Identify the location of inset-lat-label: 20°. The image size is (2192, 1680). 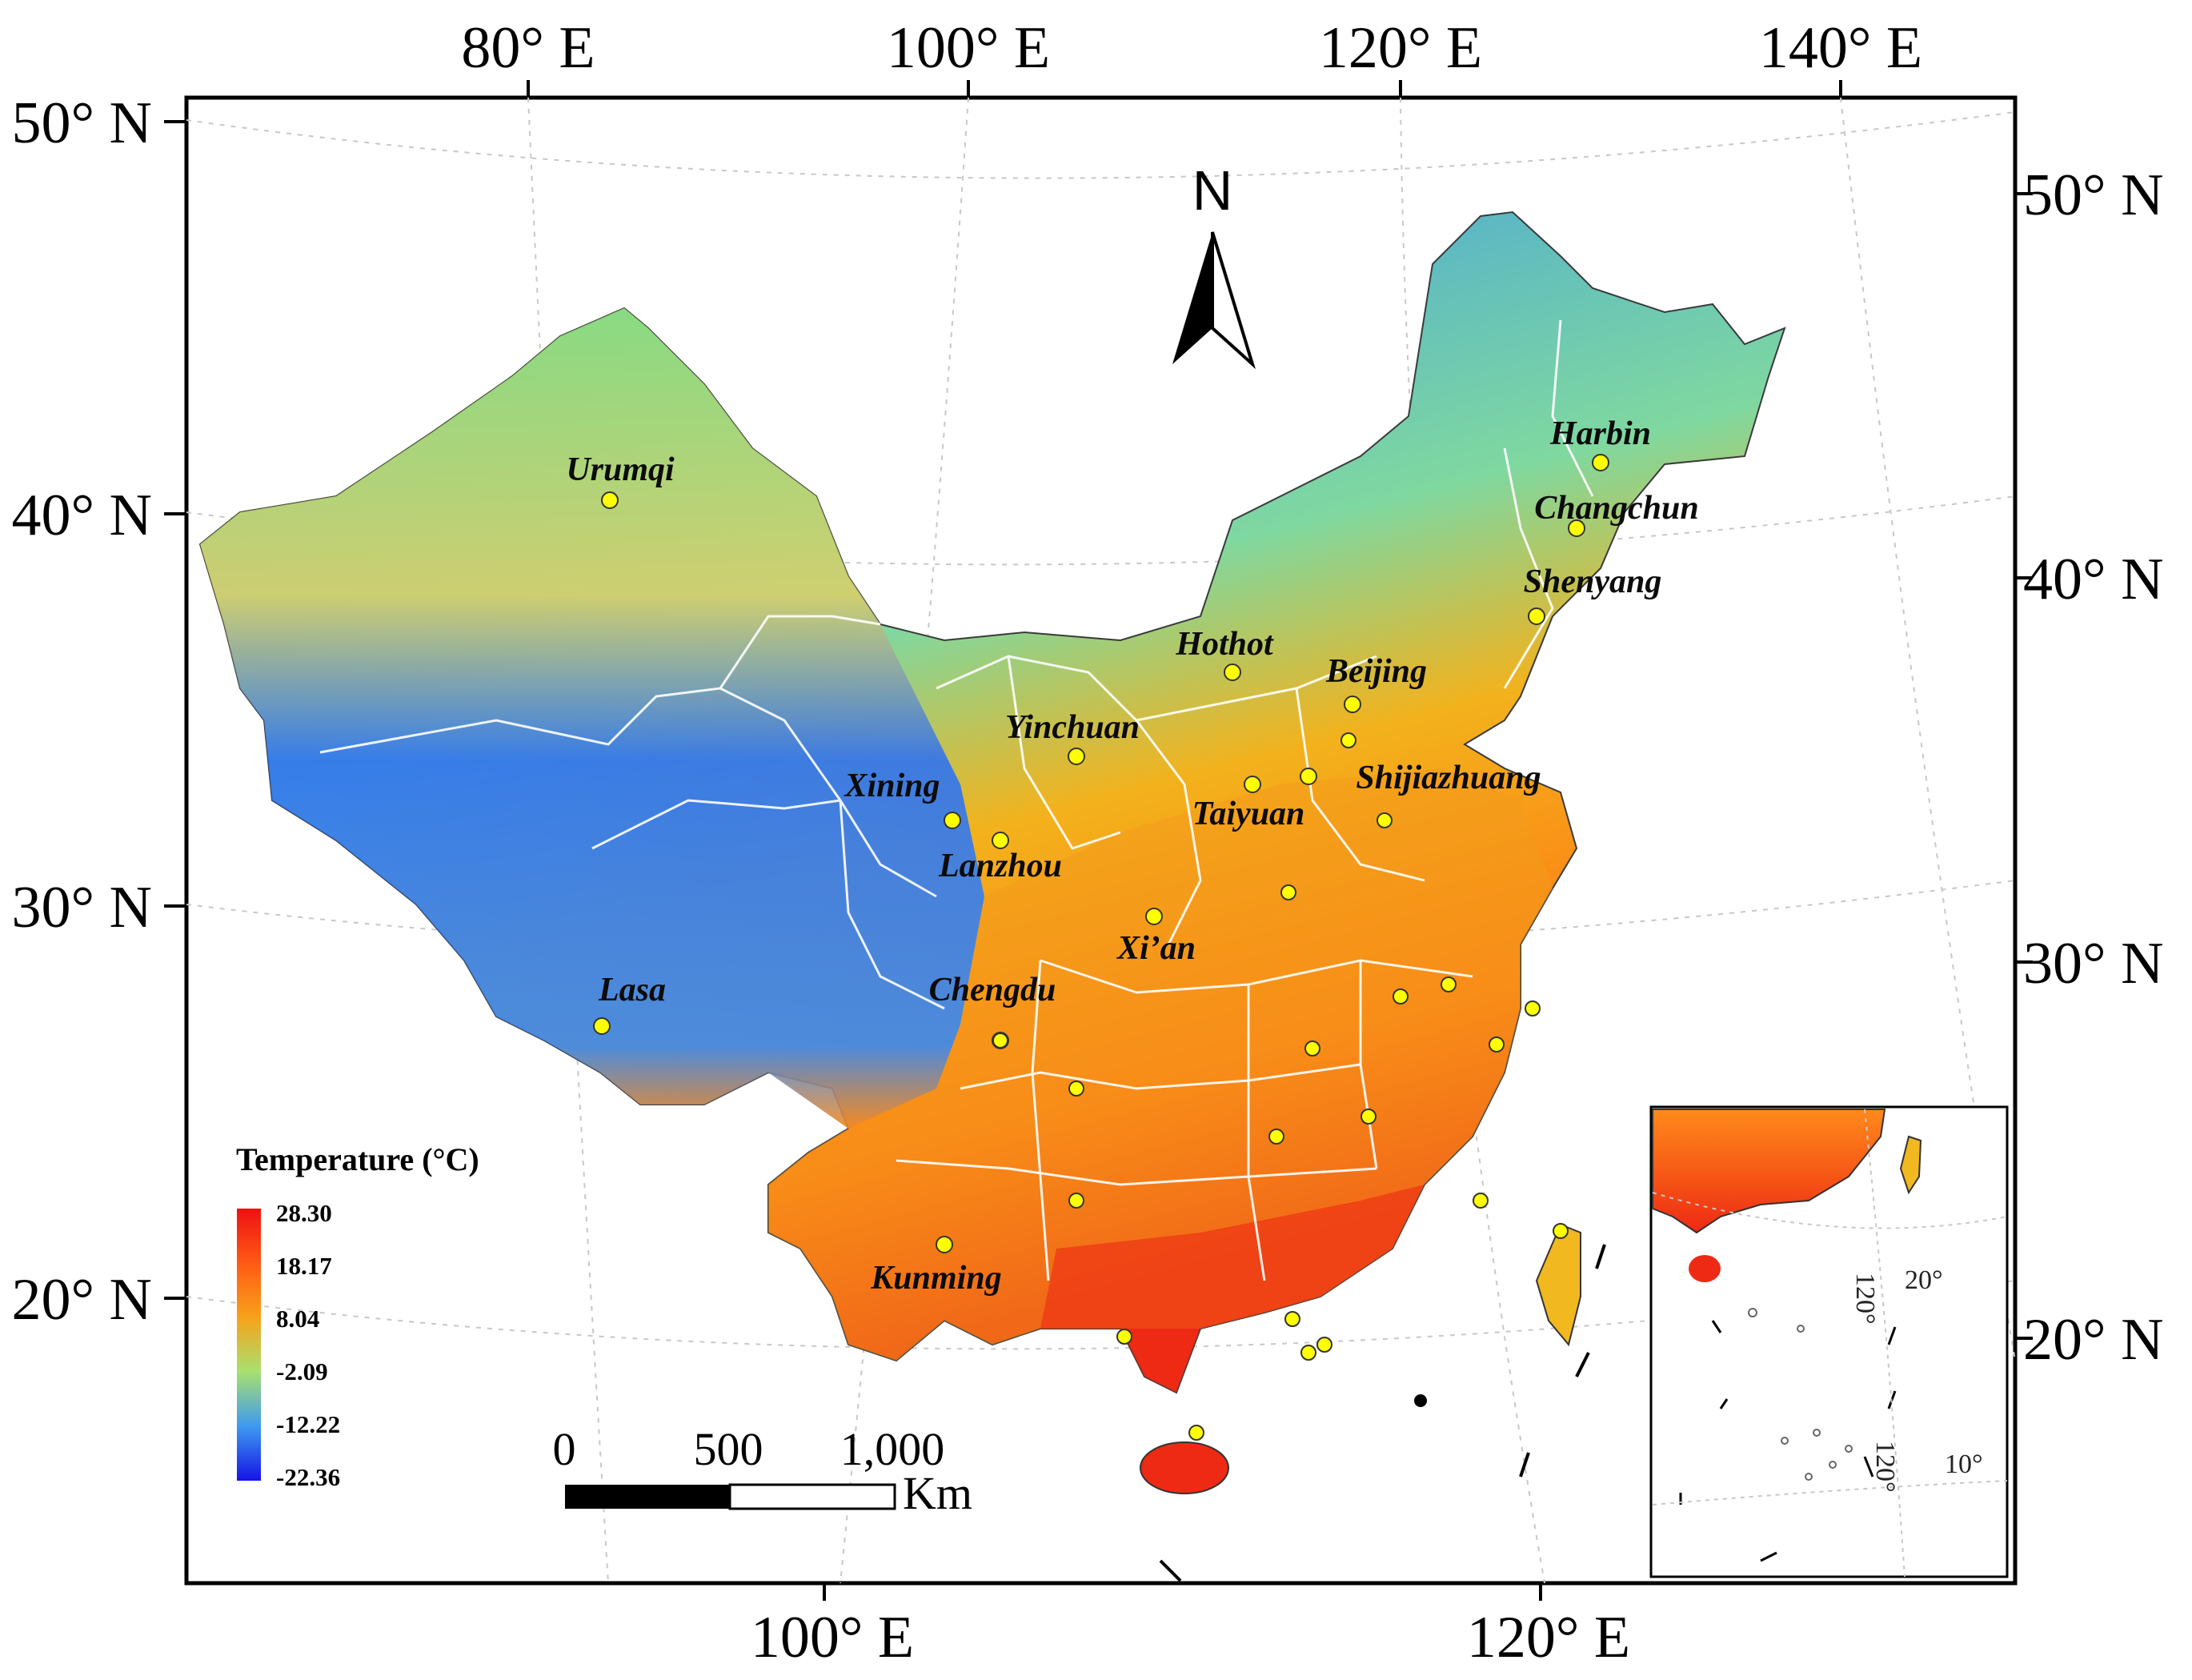
(1924, 1280).